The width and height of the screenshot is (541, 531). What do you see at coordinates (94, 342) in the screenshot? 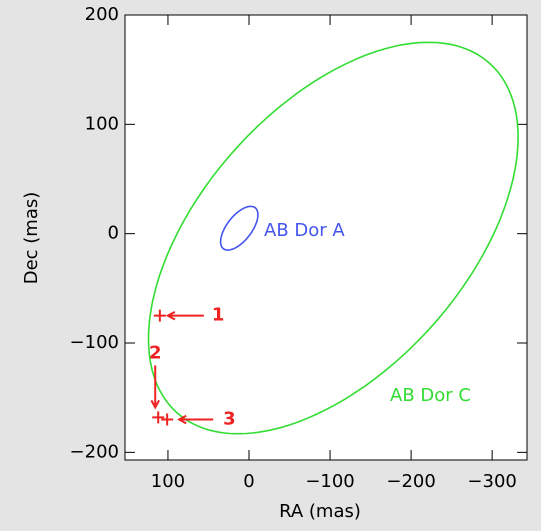
I see `y-tick-label: −100` at bounding box center [94, 342].